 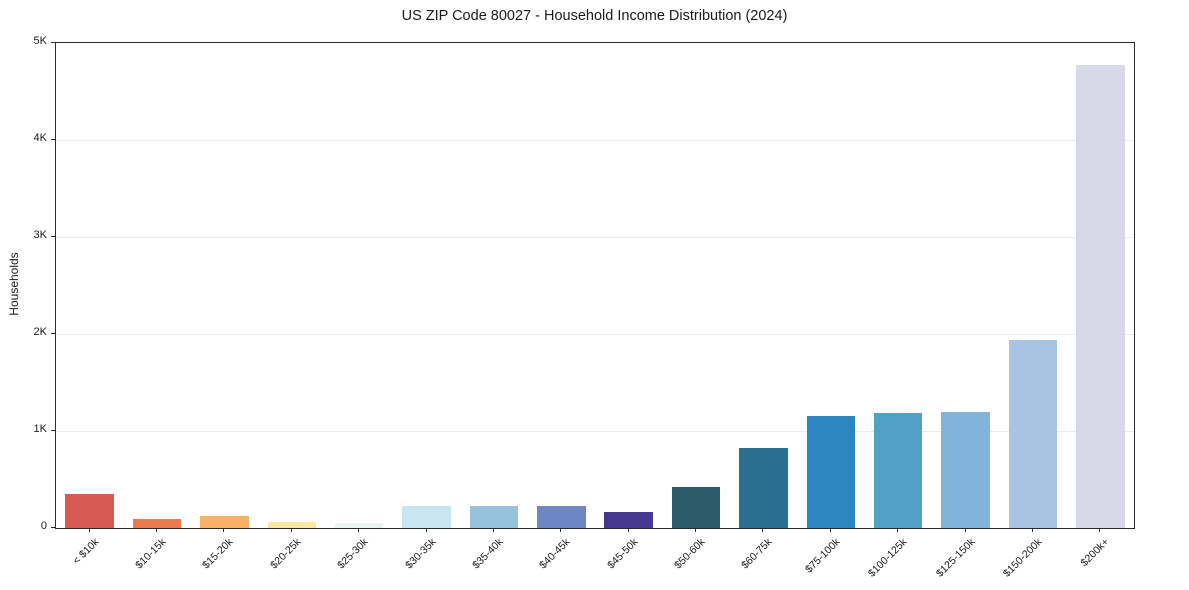 I want to click on y-tick-label: 2K, so click(x=40, y=332).